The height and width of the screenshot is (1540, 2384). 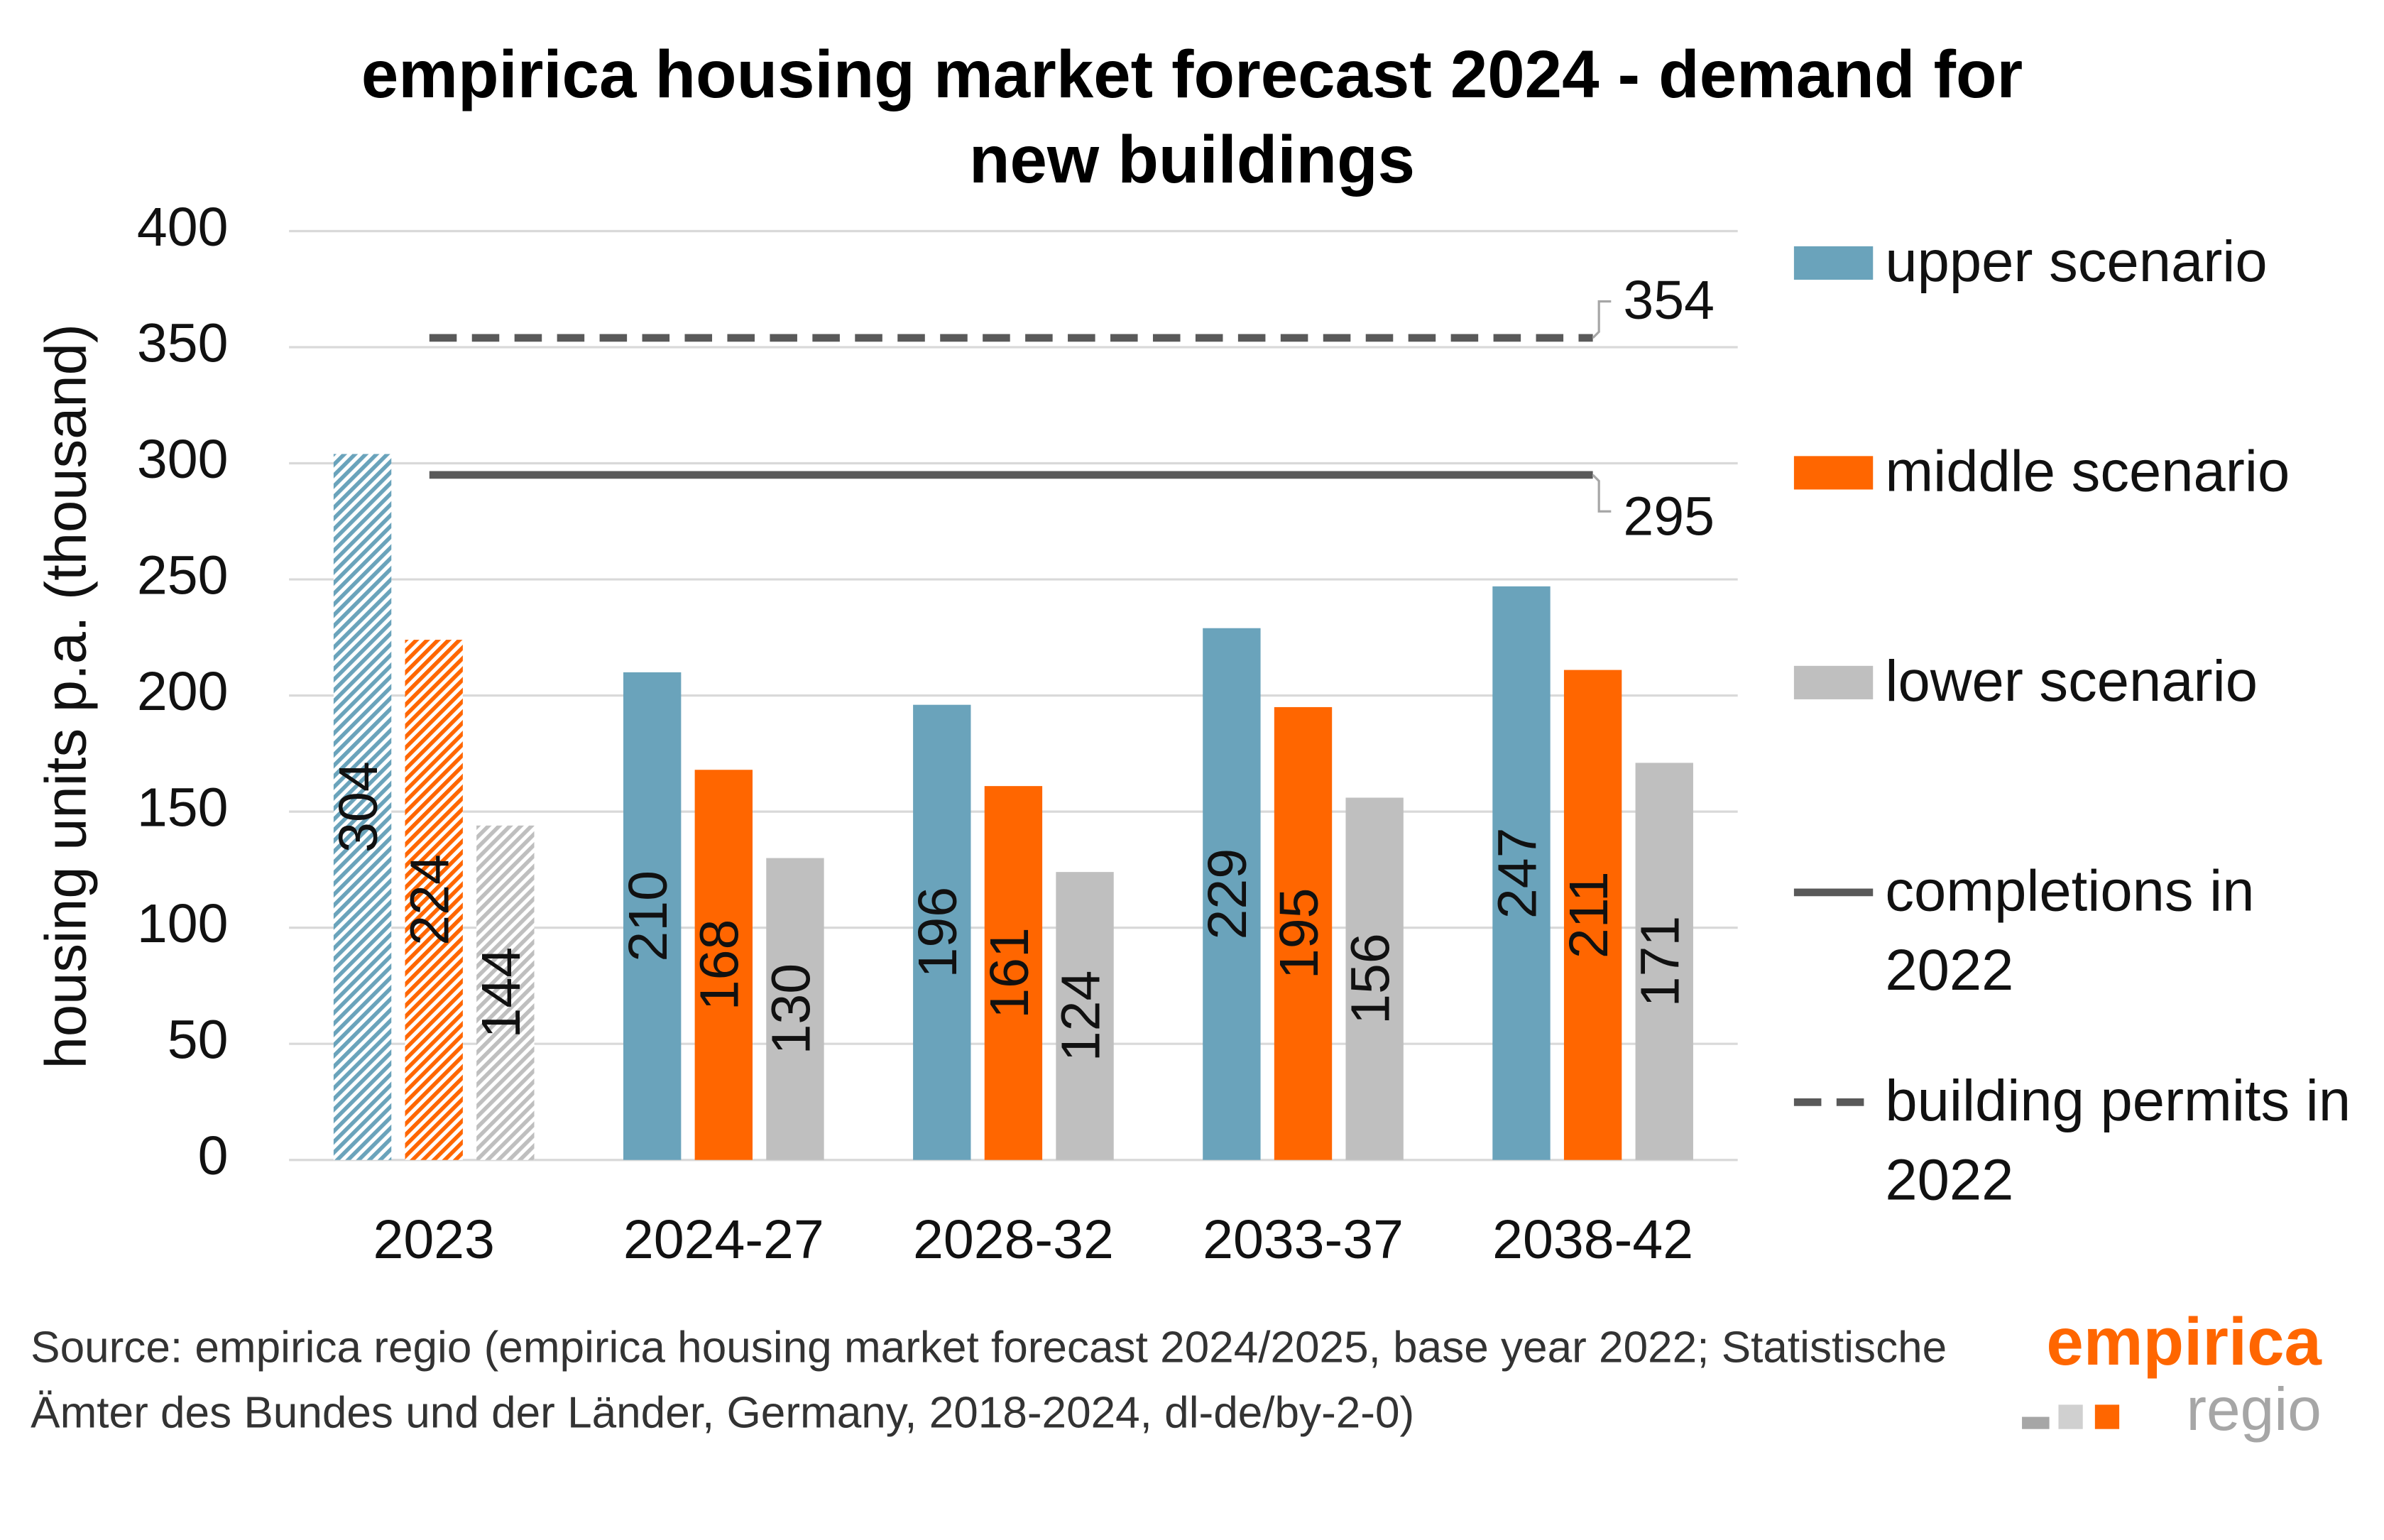 I want to click on legend-label-box: upper scenario, so click(x=2077, y=263).